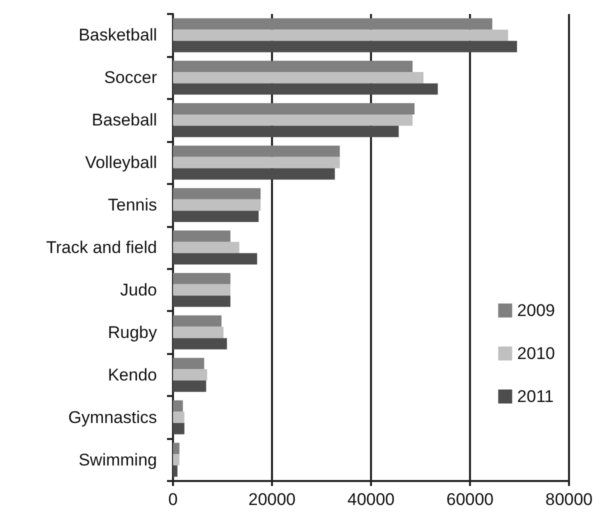  What do you see at coordinates (470, 499) in the screenshot?
I see `x-tick-label: 60000` at bounding box center [470, 499].